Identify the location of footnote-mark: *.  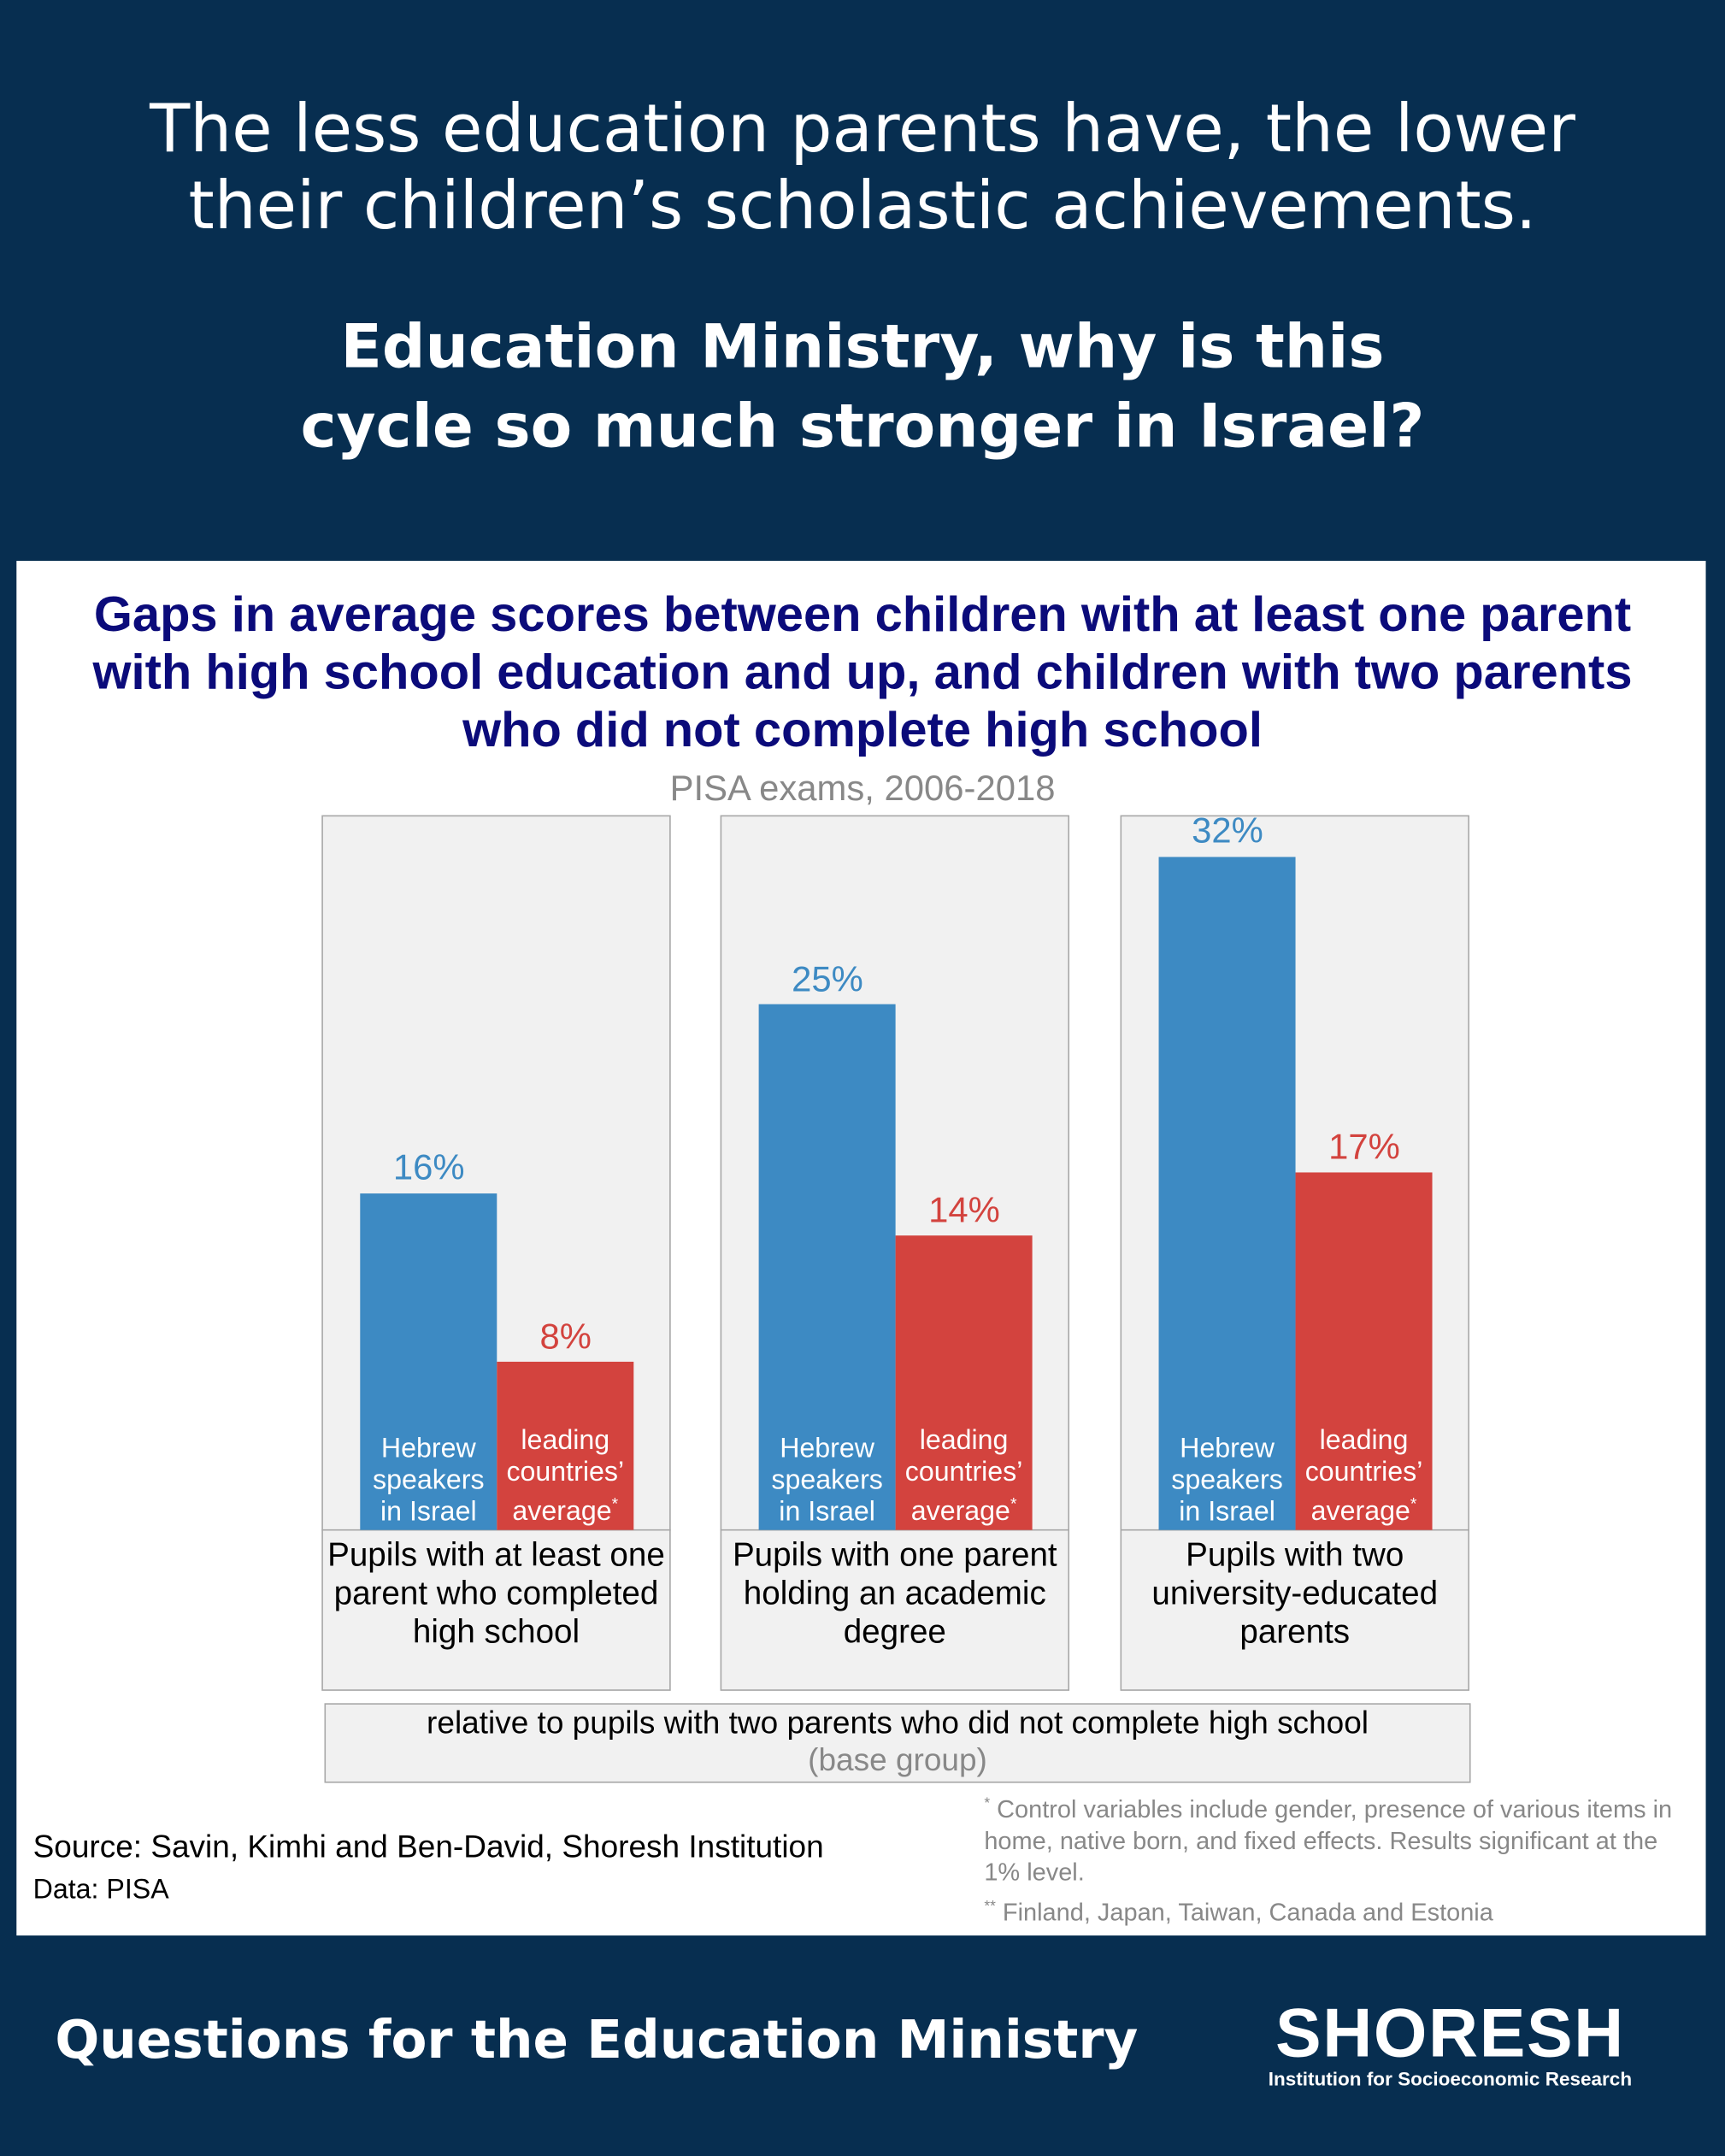
(987, 1803).